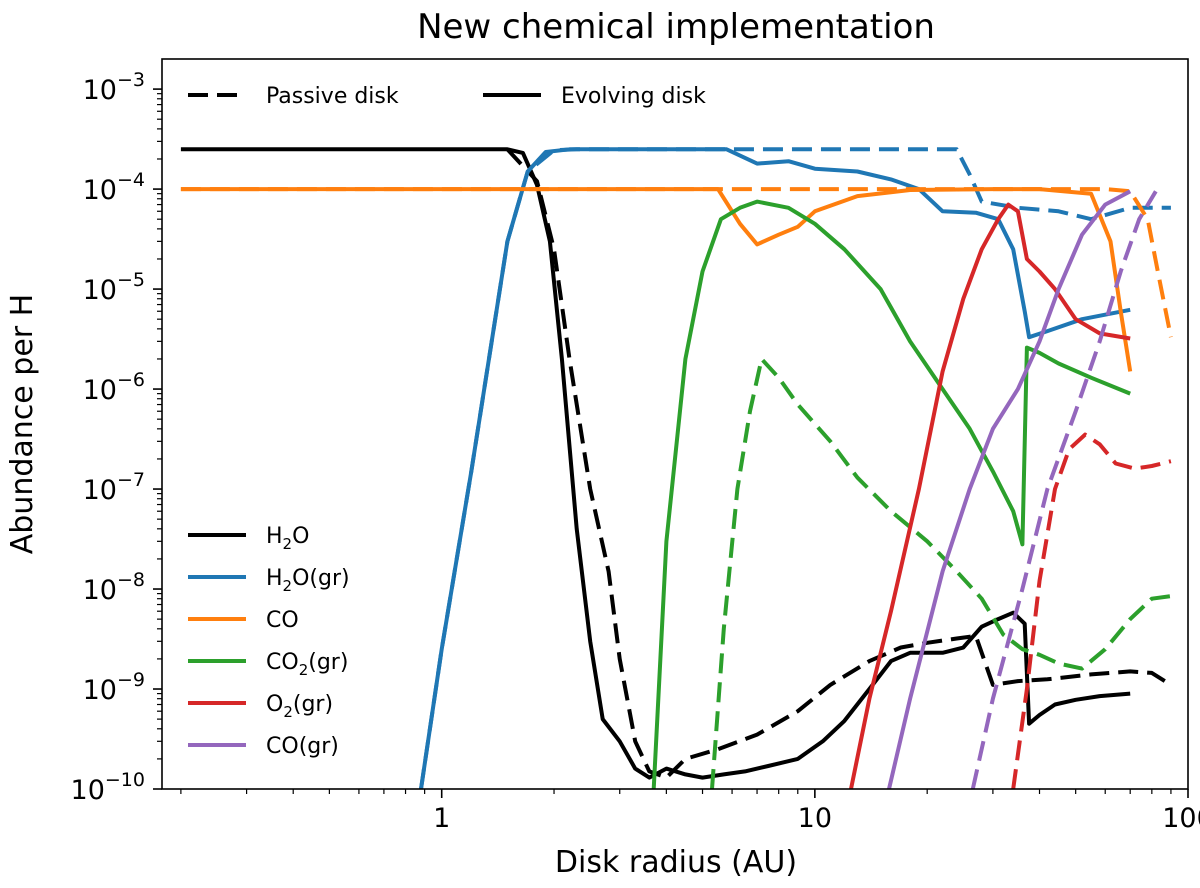  I want to click on species-legend-label: H2O(gr), so click(308, 580).